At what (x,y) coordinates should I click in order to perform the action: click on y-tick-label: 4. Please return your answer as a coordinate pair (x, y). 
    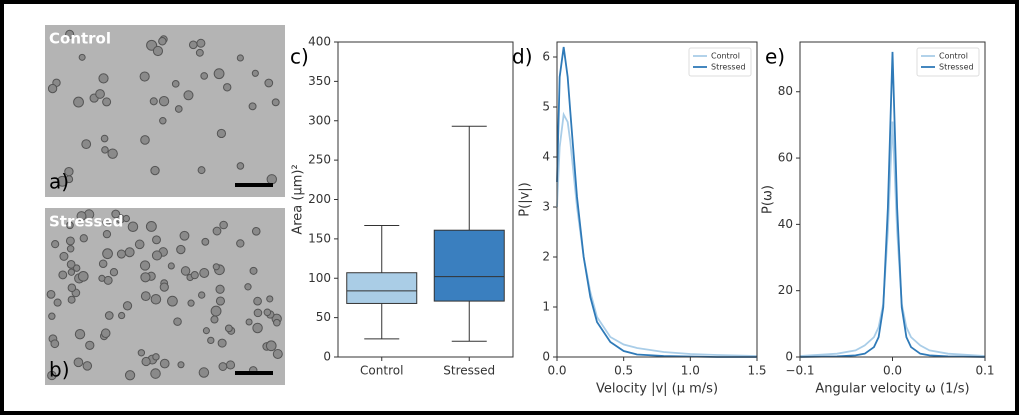
    Looking at the image, I should click on (546, 157).